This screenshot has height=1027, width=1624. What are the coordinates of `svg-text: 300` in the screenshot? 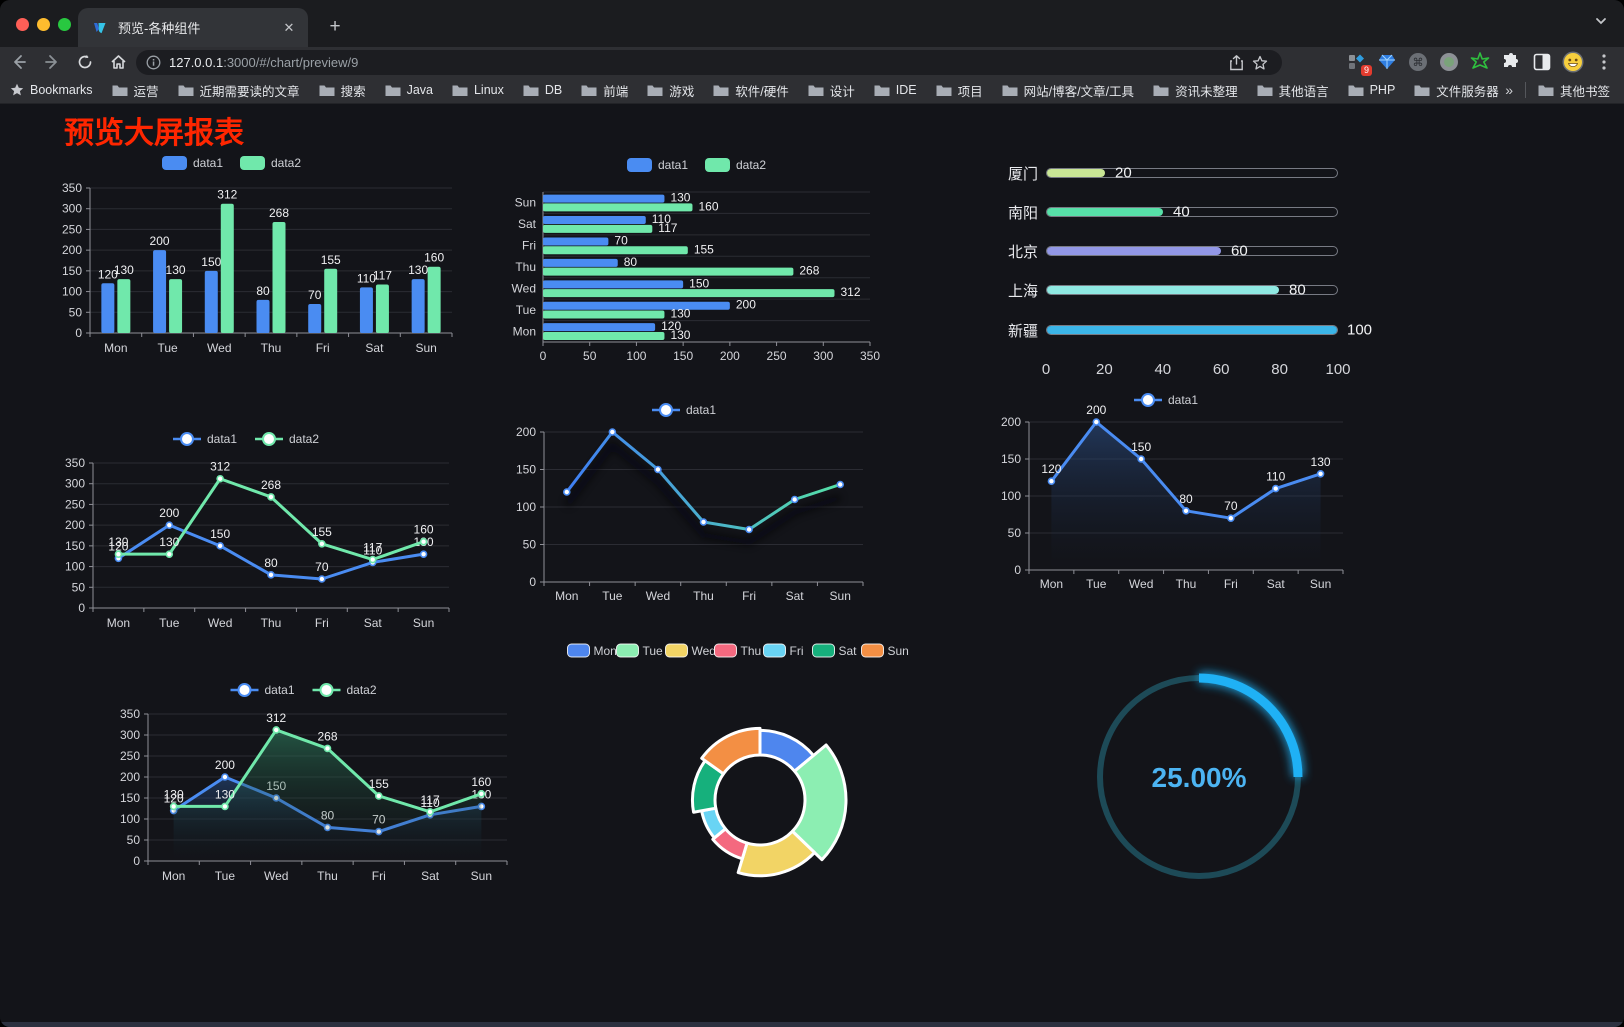 It's located at (75, 484).